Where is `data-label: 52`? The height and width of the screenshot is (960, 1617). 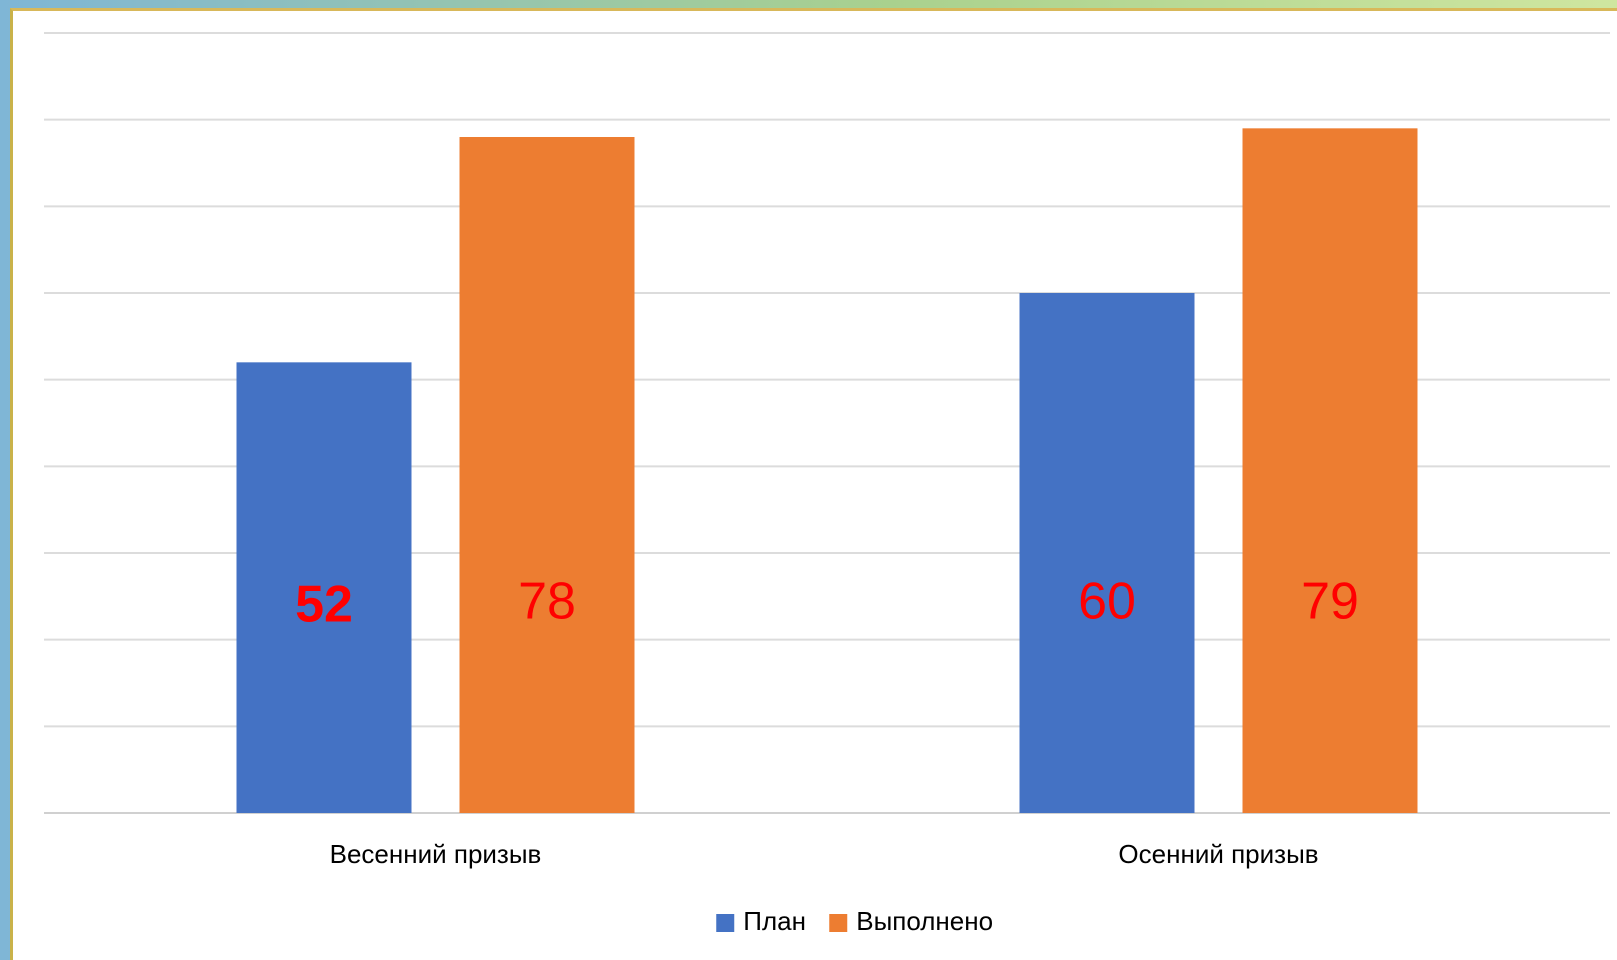
data-label: 52 is located at coordinates (324, 605).